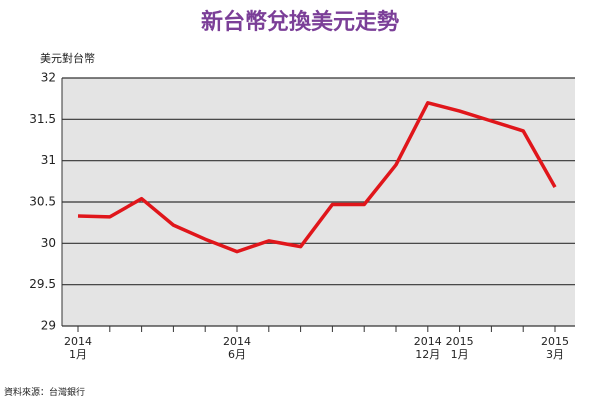  I want to click on source-note: 資料來源：台灣銀行, so click(45, 393).